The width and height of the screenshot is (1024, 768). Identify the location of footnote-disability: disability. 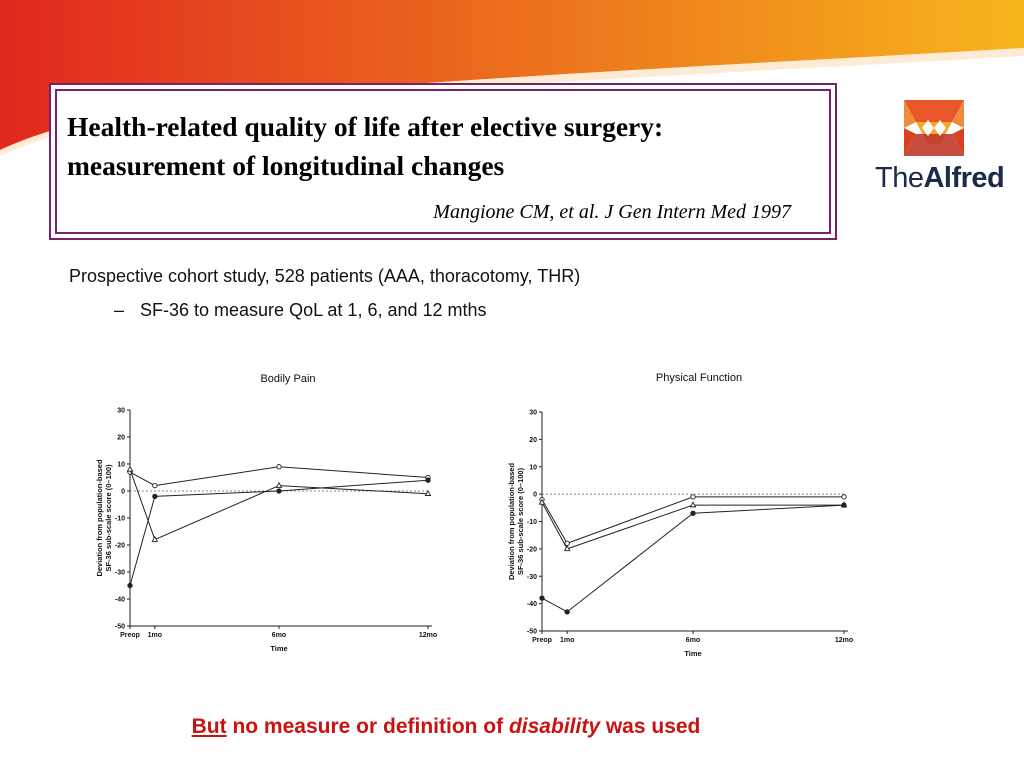
(554, 726).